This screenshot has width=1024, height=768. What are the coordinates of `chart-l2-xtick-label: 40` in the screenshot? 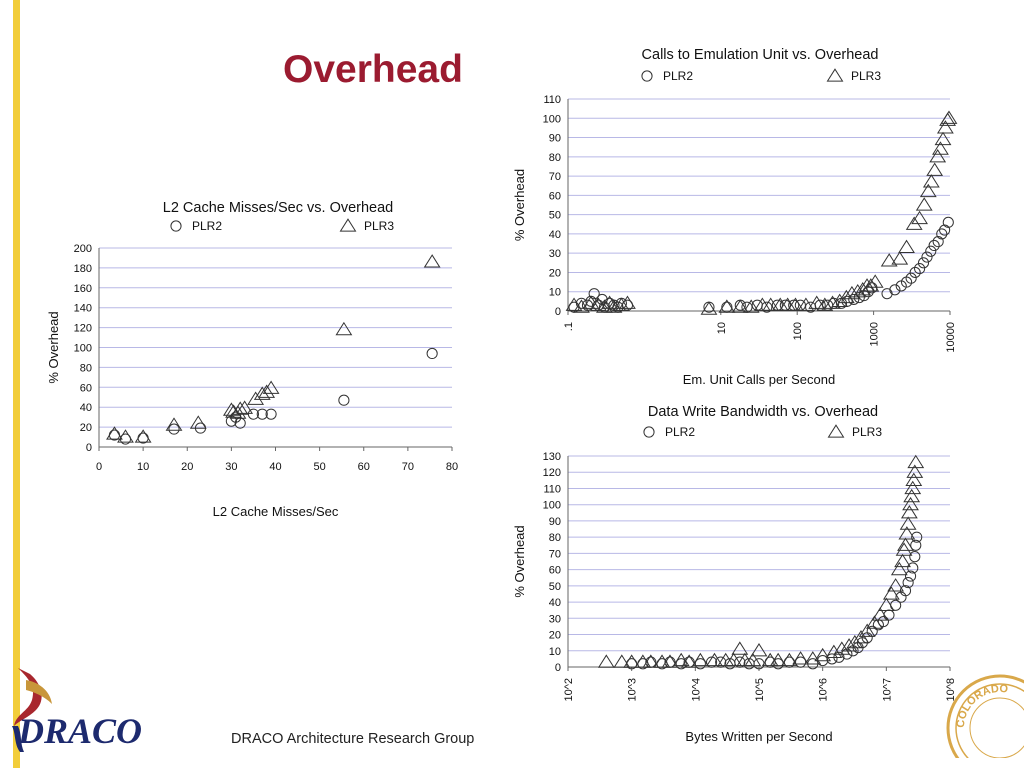 It's located at (275, 467).